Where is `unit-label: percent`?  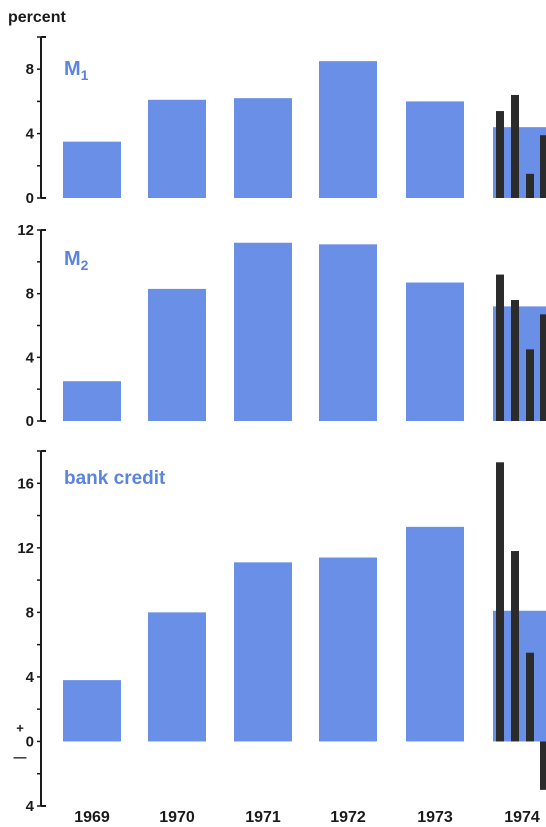
unit-label: percent is located at coordinates (37, 17).